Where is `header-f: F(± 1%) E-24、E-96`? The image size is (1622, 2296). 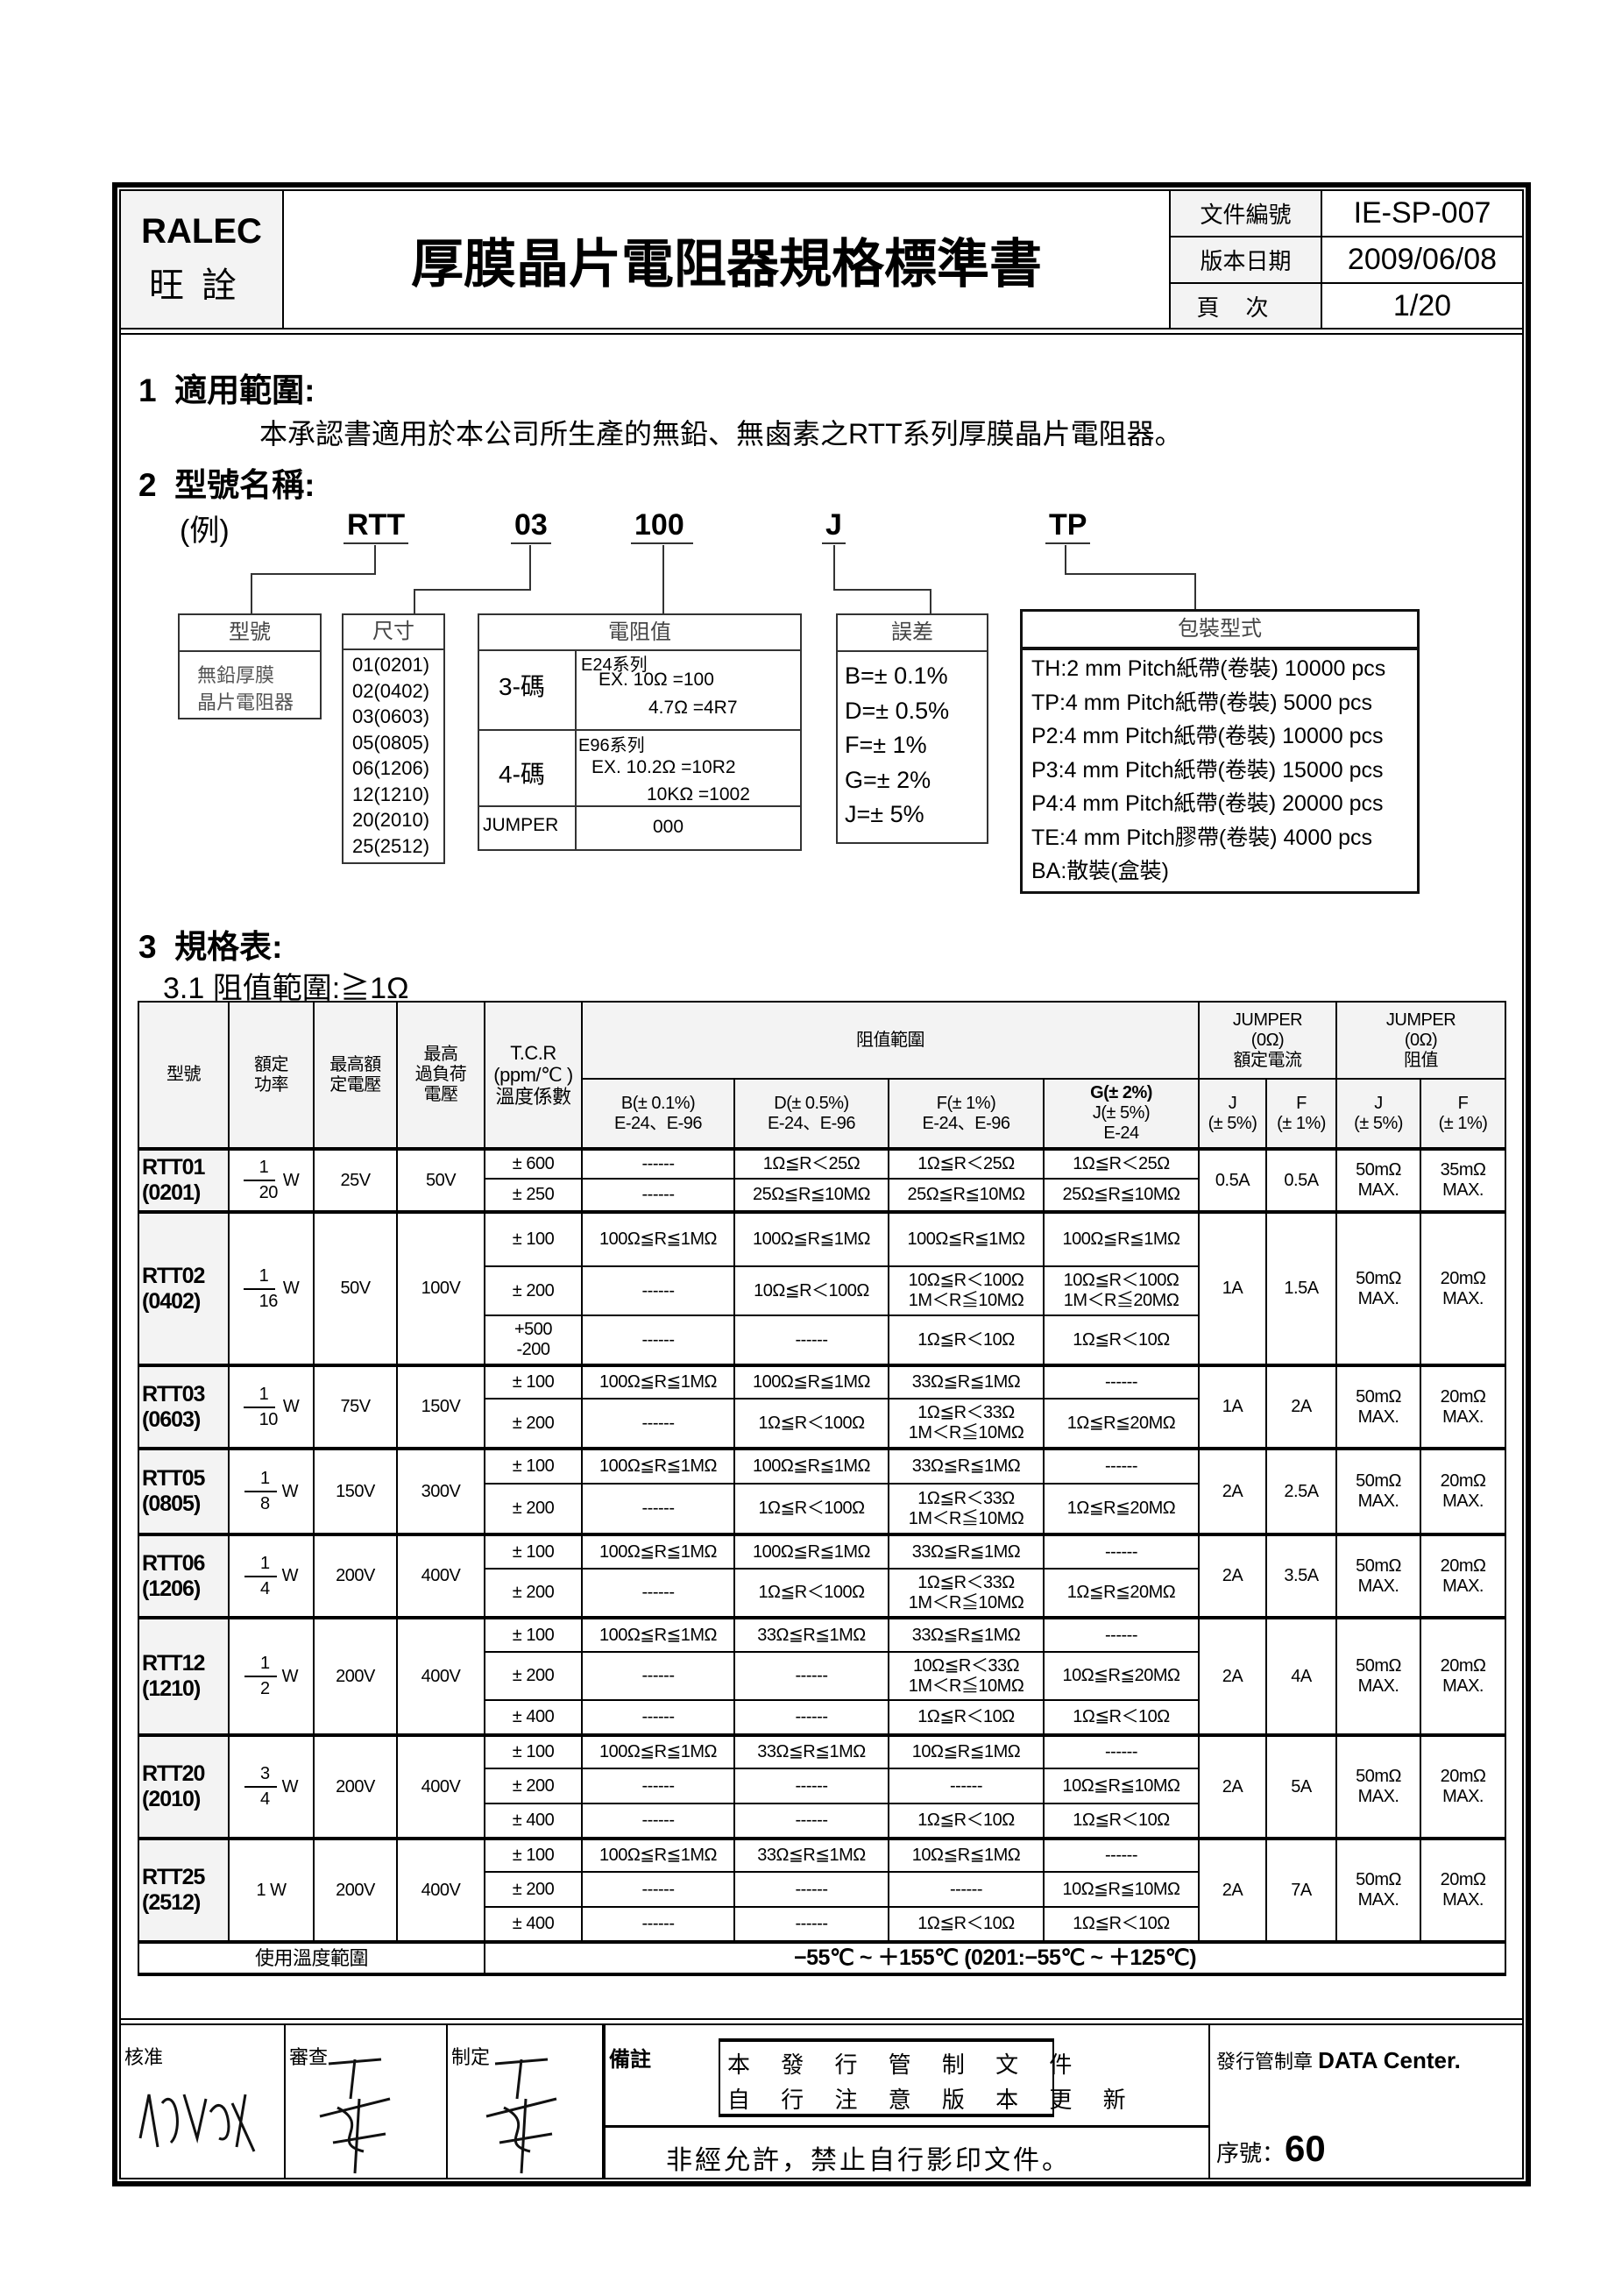
header-f: F(± 1%) E-24、E-96 is located at coordinates (966, 1114).